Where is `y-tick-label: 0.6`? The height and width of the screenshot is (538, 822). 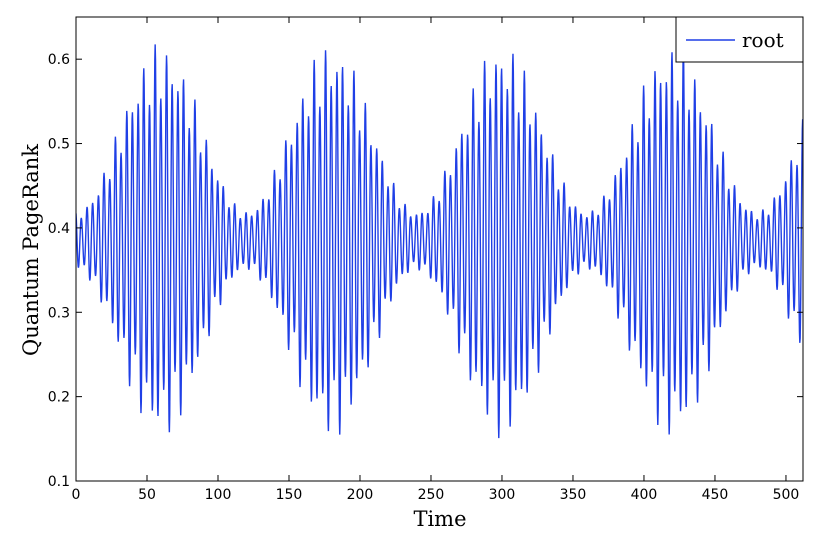
y-tick-label: 0.6 is located at coordinates (59, 60).